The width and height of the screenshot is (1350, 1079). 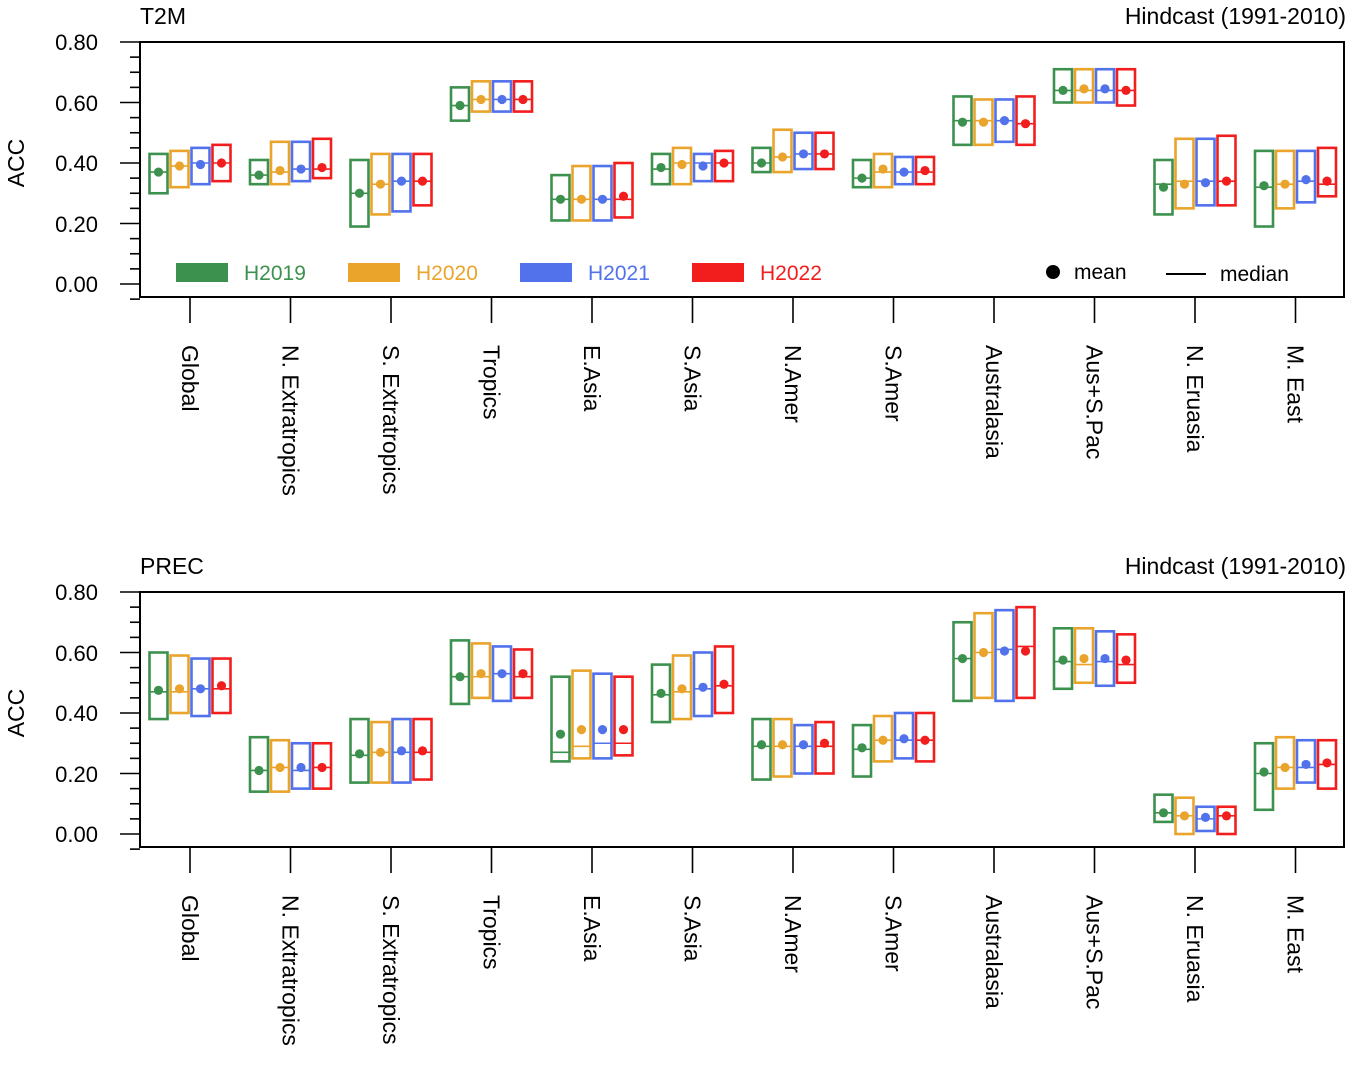 I want to click on box-h2019-s-asia, so click(x=661, y=693).